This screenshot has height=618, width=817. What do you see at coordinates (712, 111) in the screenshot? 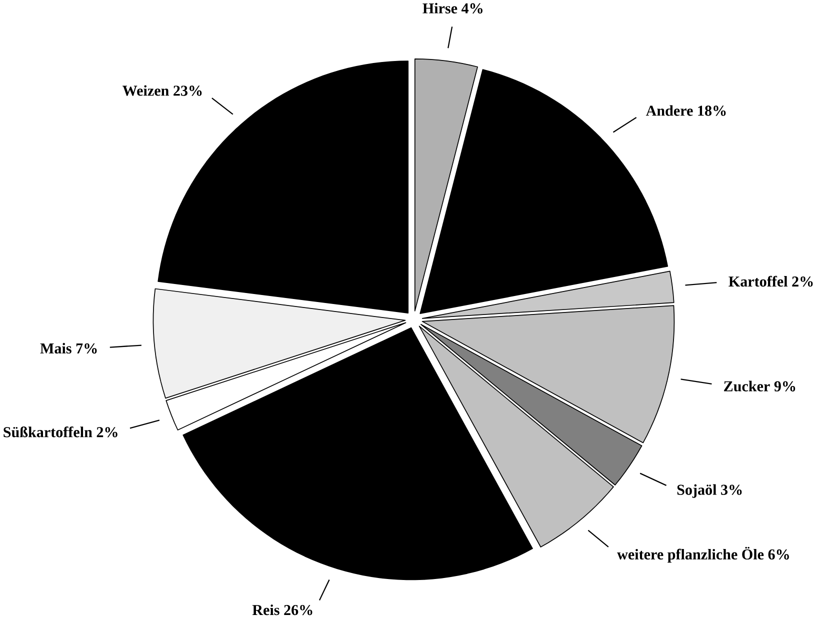
I see `data-label: 18%` at bounding box center [712, 111].